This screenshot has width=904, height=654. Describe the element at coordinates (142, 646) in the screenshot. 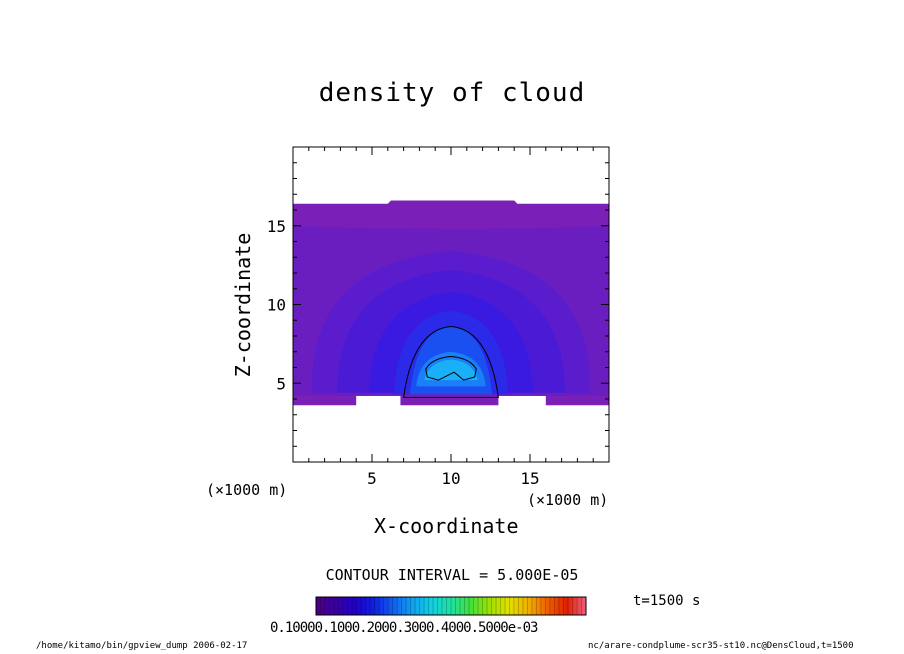

I see `footer-left: /home/kitamo/bin/gpview_dump 2006-02-17` at that location.